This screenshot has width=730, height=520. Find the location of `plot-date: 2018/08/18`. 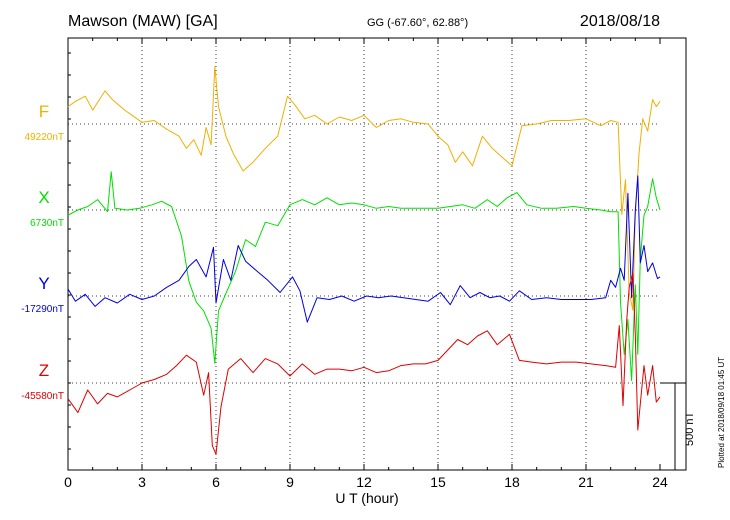

plot-date: 2018/08/18 is located at coordinates (620, 21).